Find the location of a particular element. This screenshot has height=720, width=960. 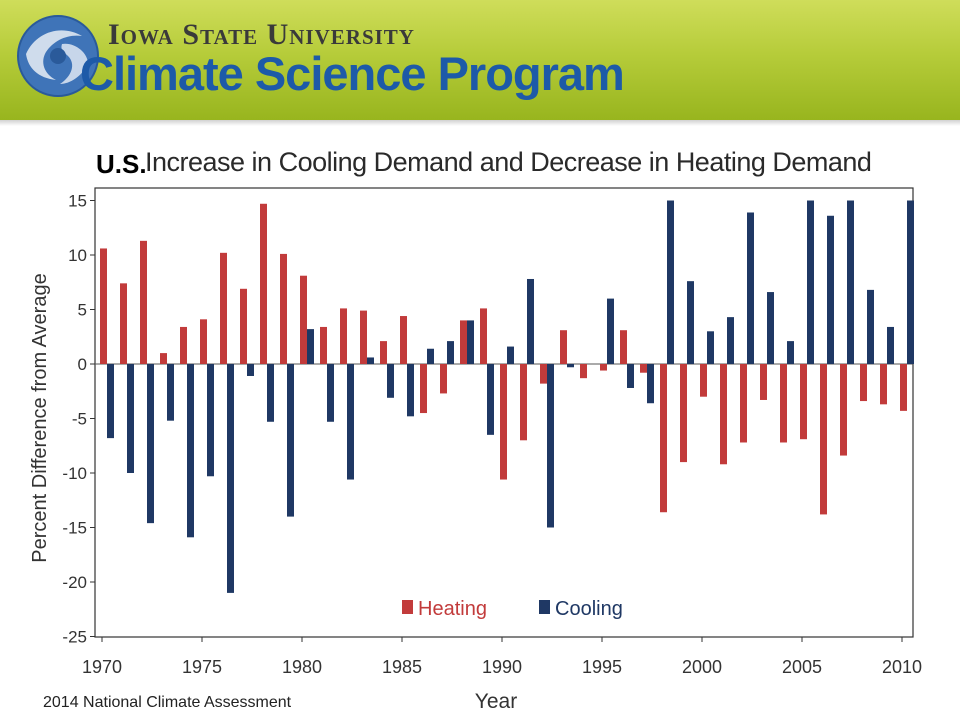

y-tick-label: -20 is located at coordinates (74, 582).